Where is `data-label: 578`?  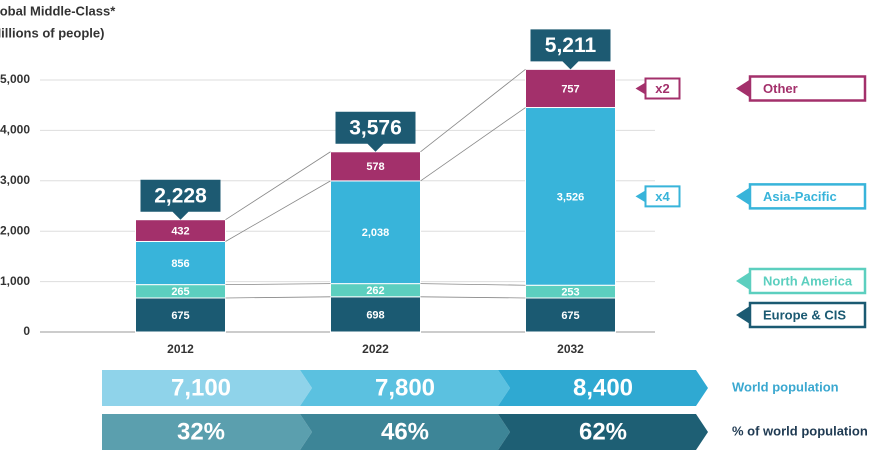
data-label: 578 is located at coordinates (375, 167).